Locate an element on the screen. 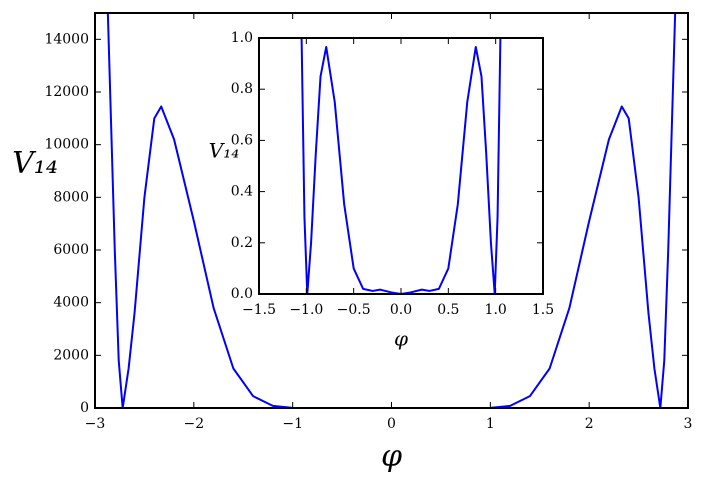 This screenshot has height=487, width=706. x-tick-label: 3 is located at coordinates (688, 424).